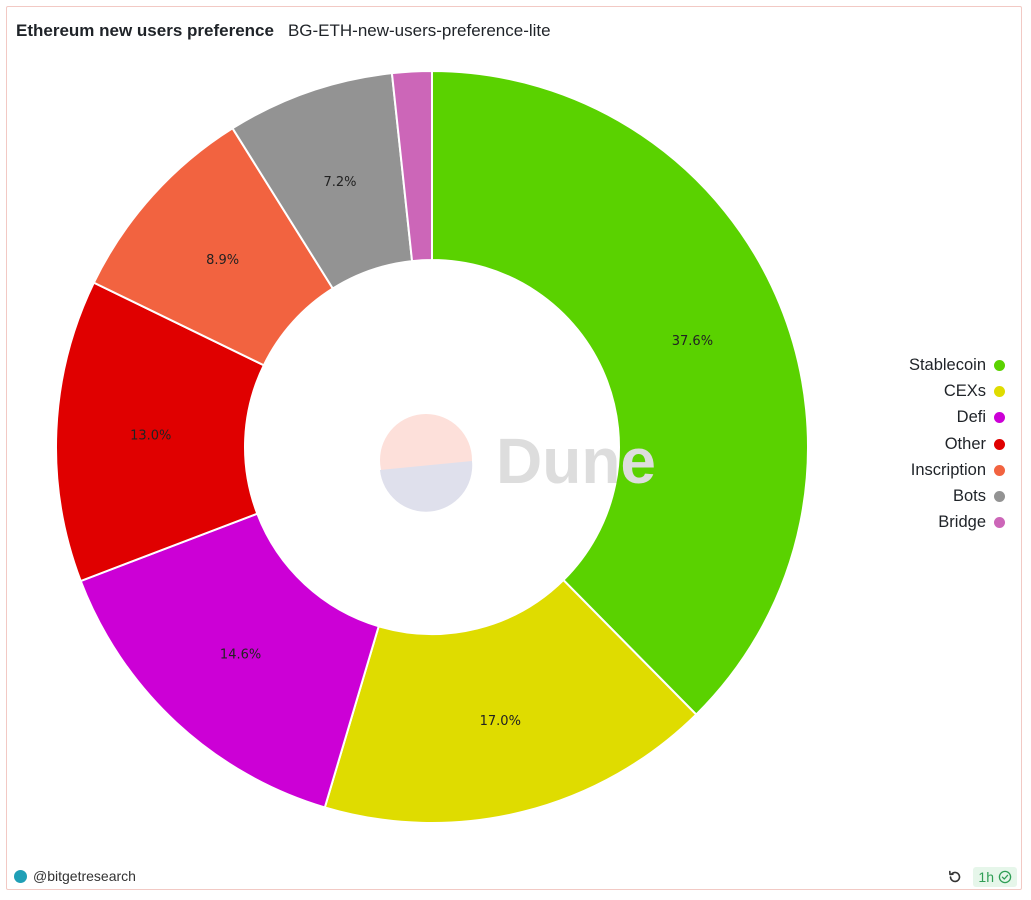 The height and width of the screenshot is (900, 1031). I want to click on slice-label-inscription: 8.9%, so click(222, 260).